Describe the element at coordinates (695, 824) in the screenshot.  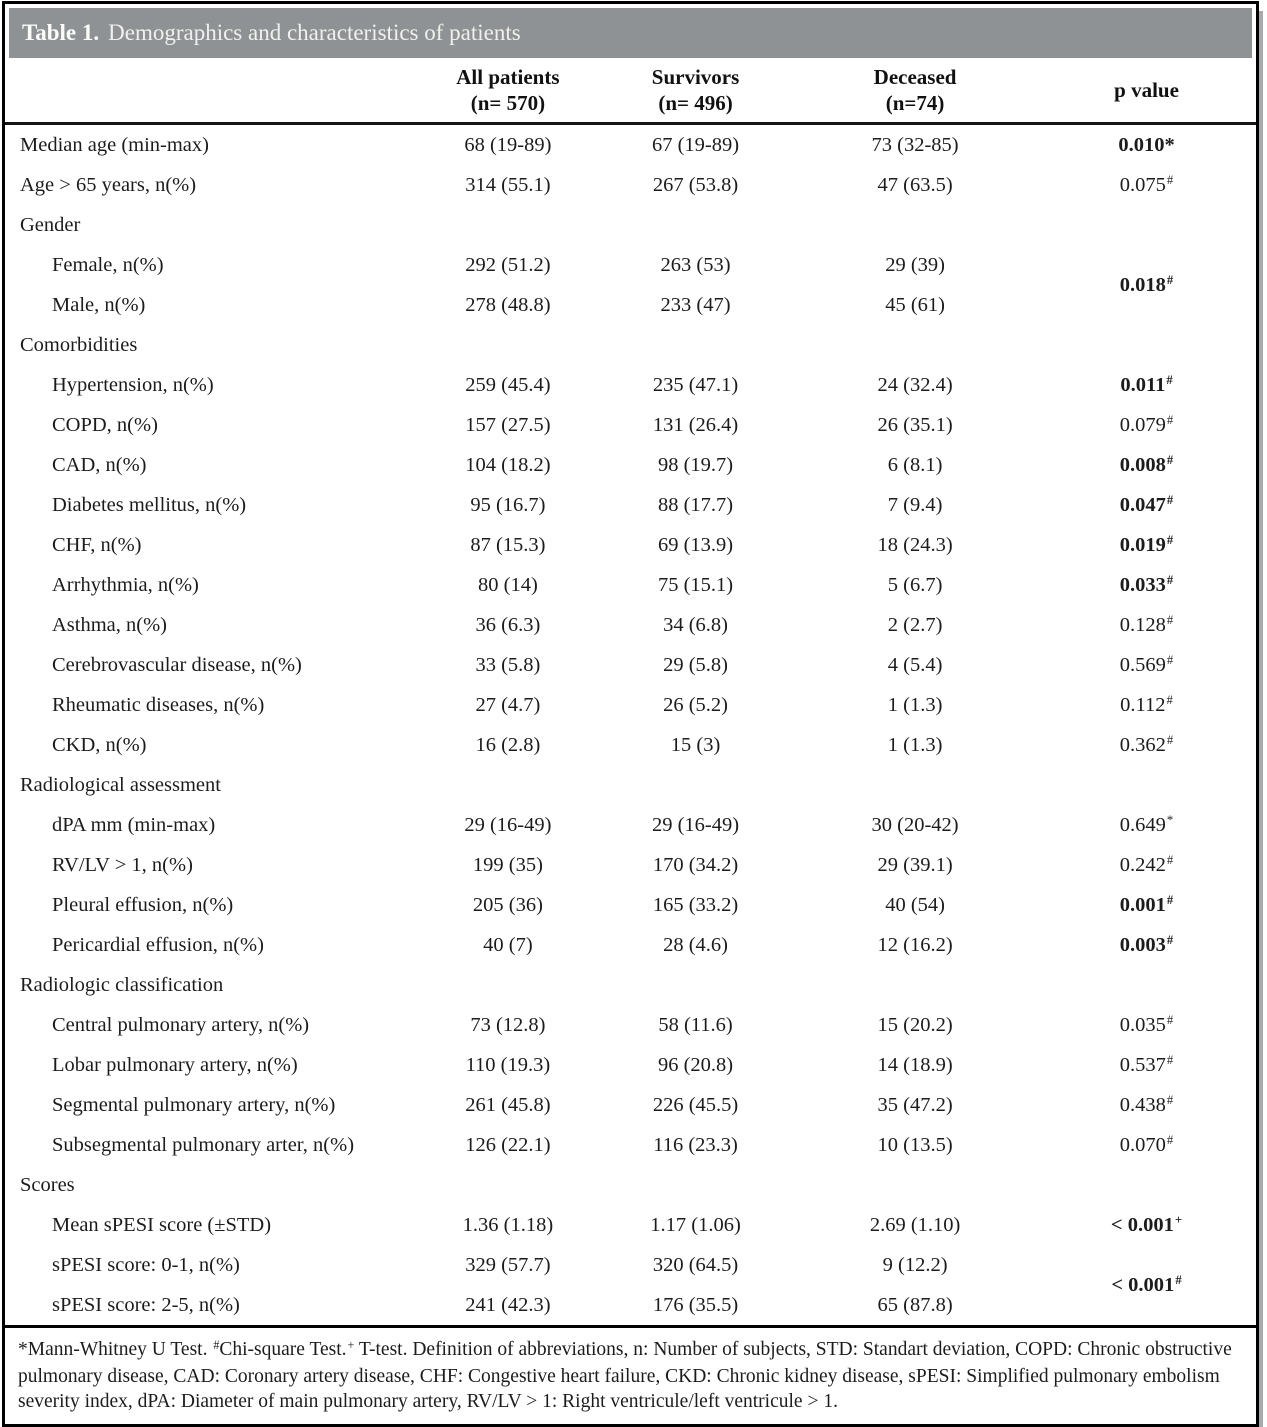
I see `value-cell: 29 (16-49)` at that location.